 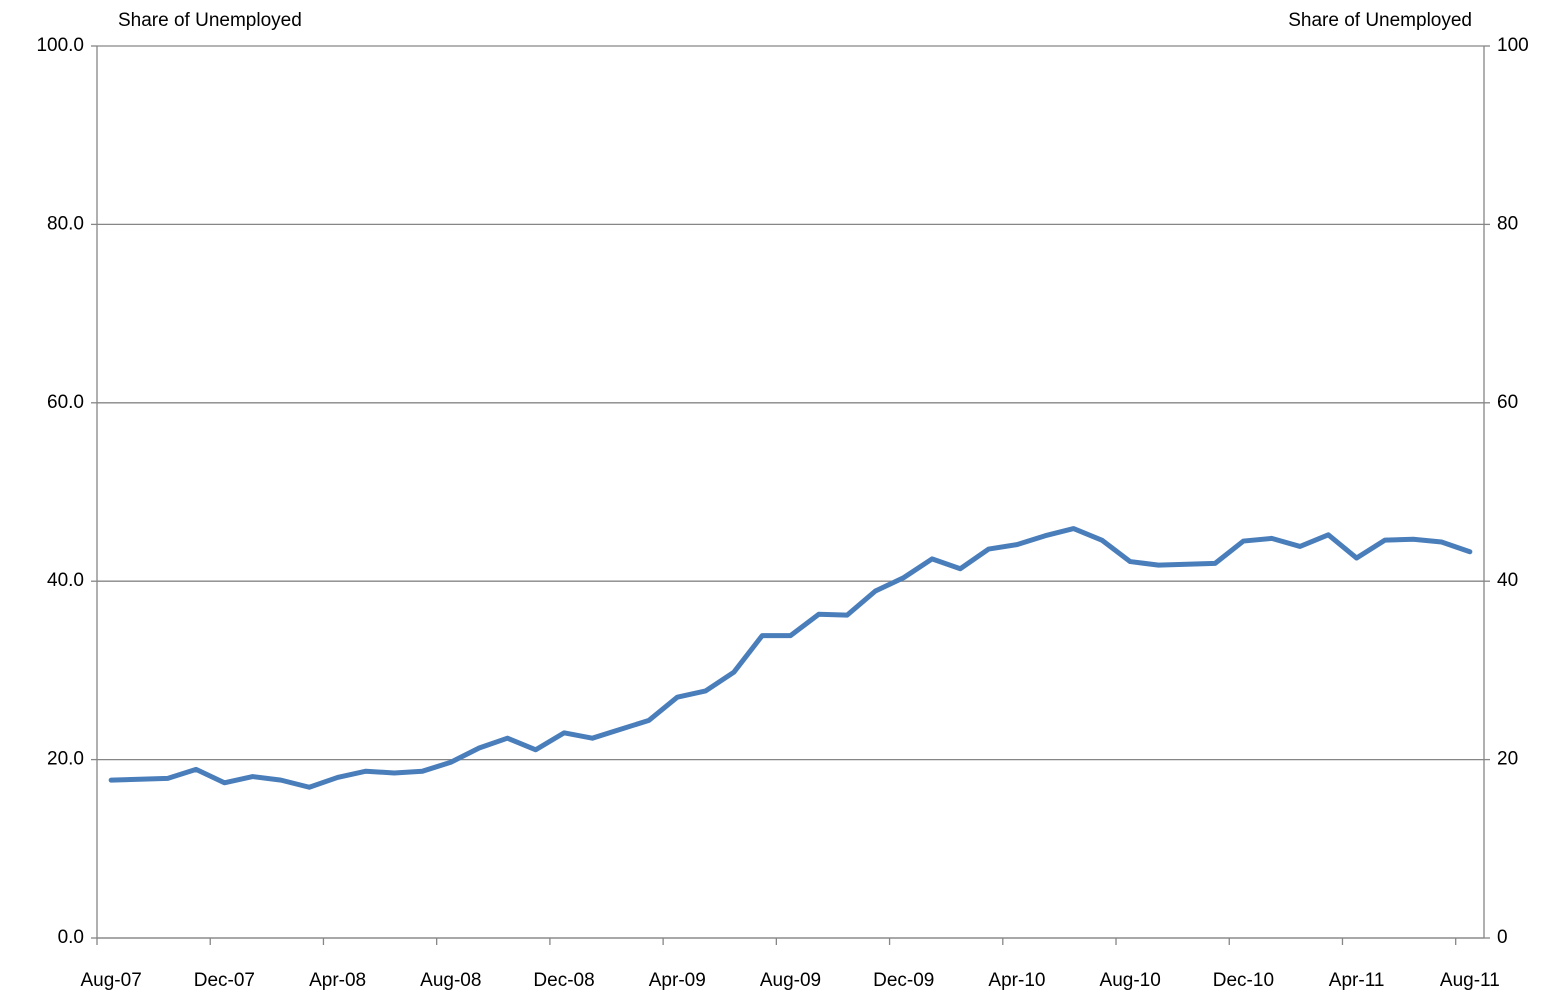 What do you see at coordinates (677, 980) in the screenshot?
I see `x-tick-label: Apr-09` at bounding box center [677, 980].